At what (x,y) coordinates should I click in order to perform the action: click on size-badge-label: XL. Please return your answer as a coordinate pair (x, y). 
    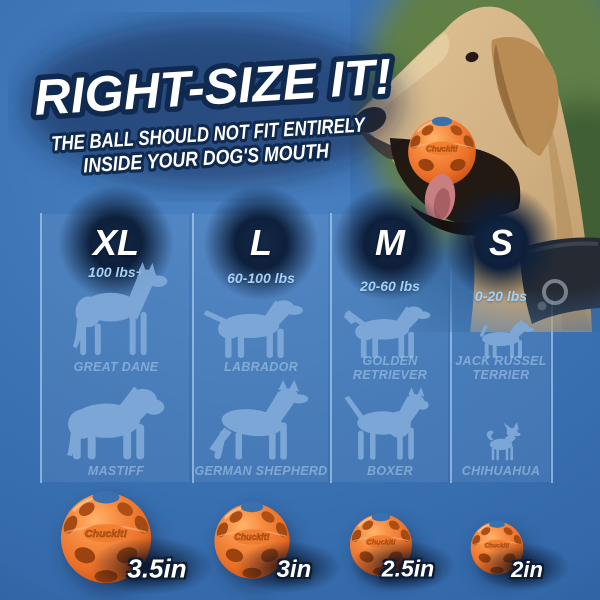
    Looking at the image, I should click on (115, 242).